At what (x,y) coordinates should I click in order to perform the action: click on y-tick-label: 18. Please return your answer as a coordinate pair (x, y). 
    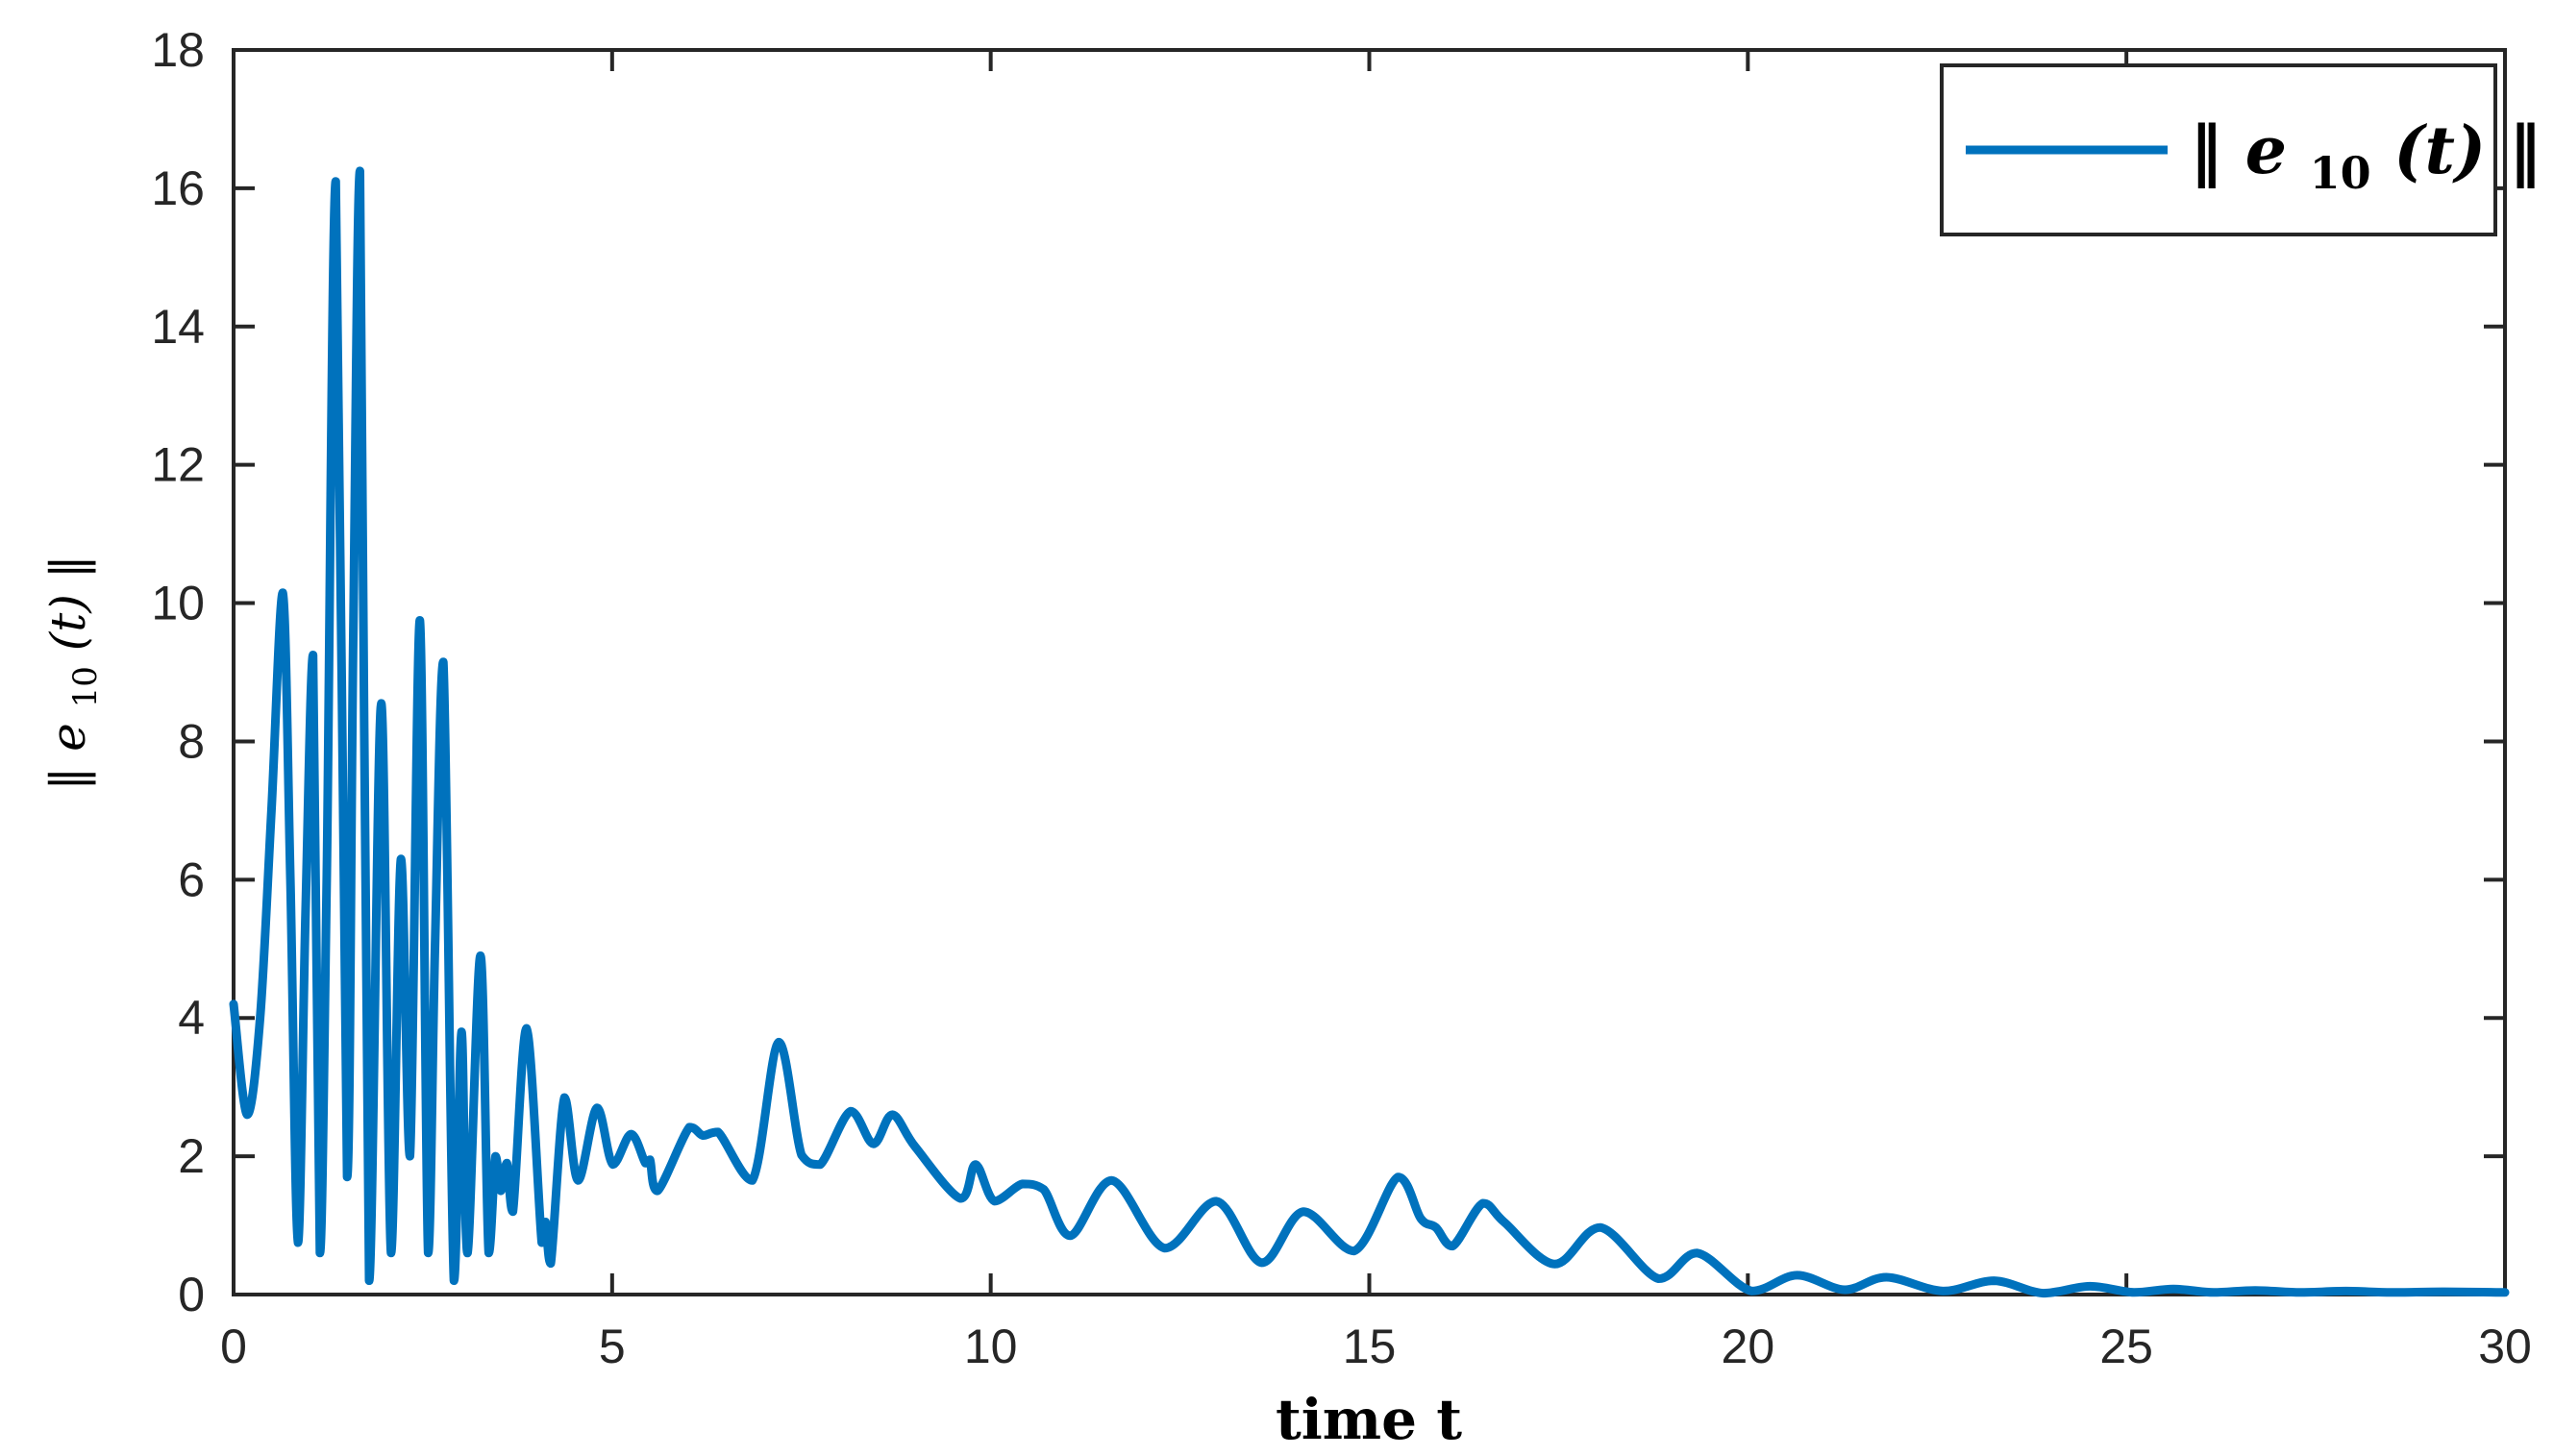
    Looking at the image, I should click on (178, 50).